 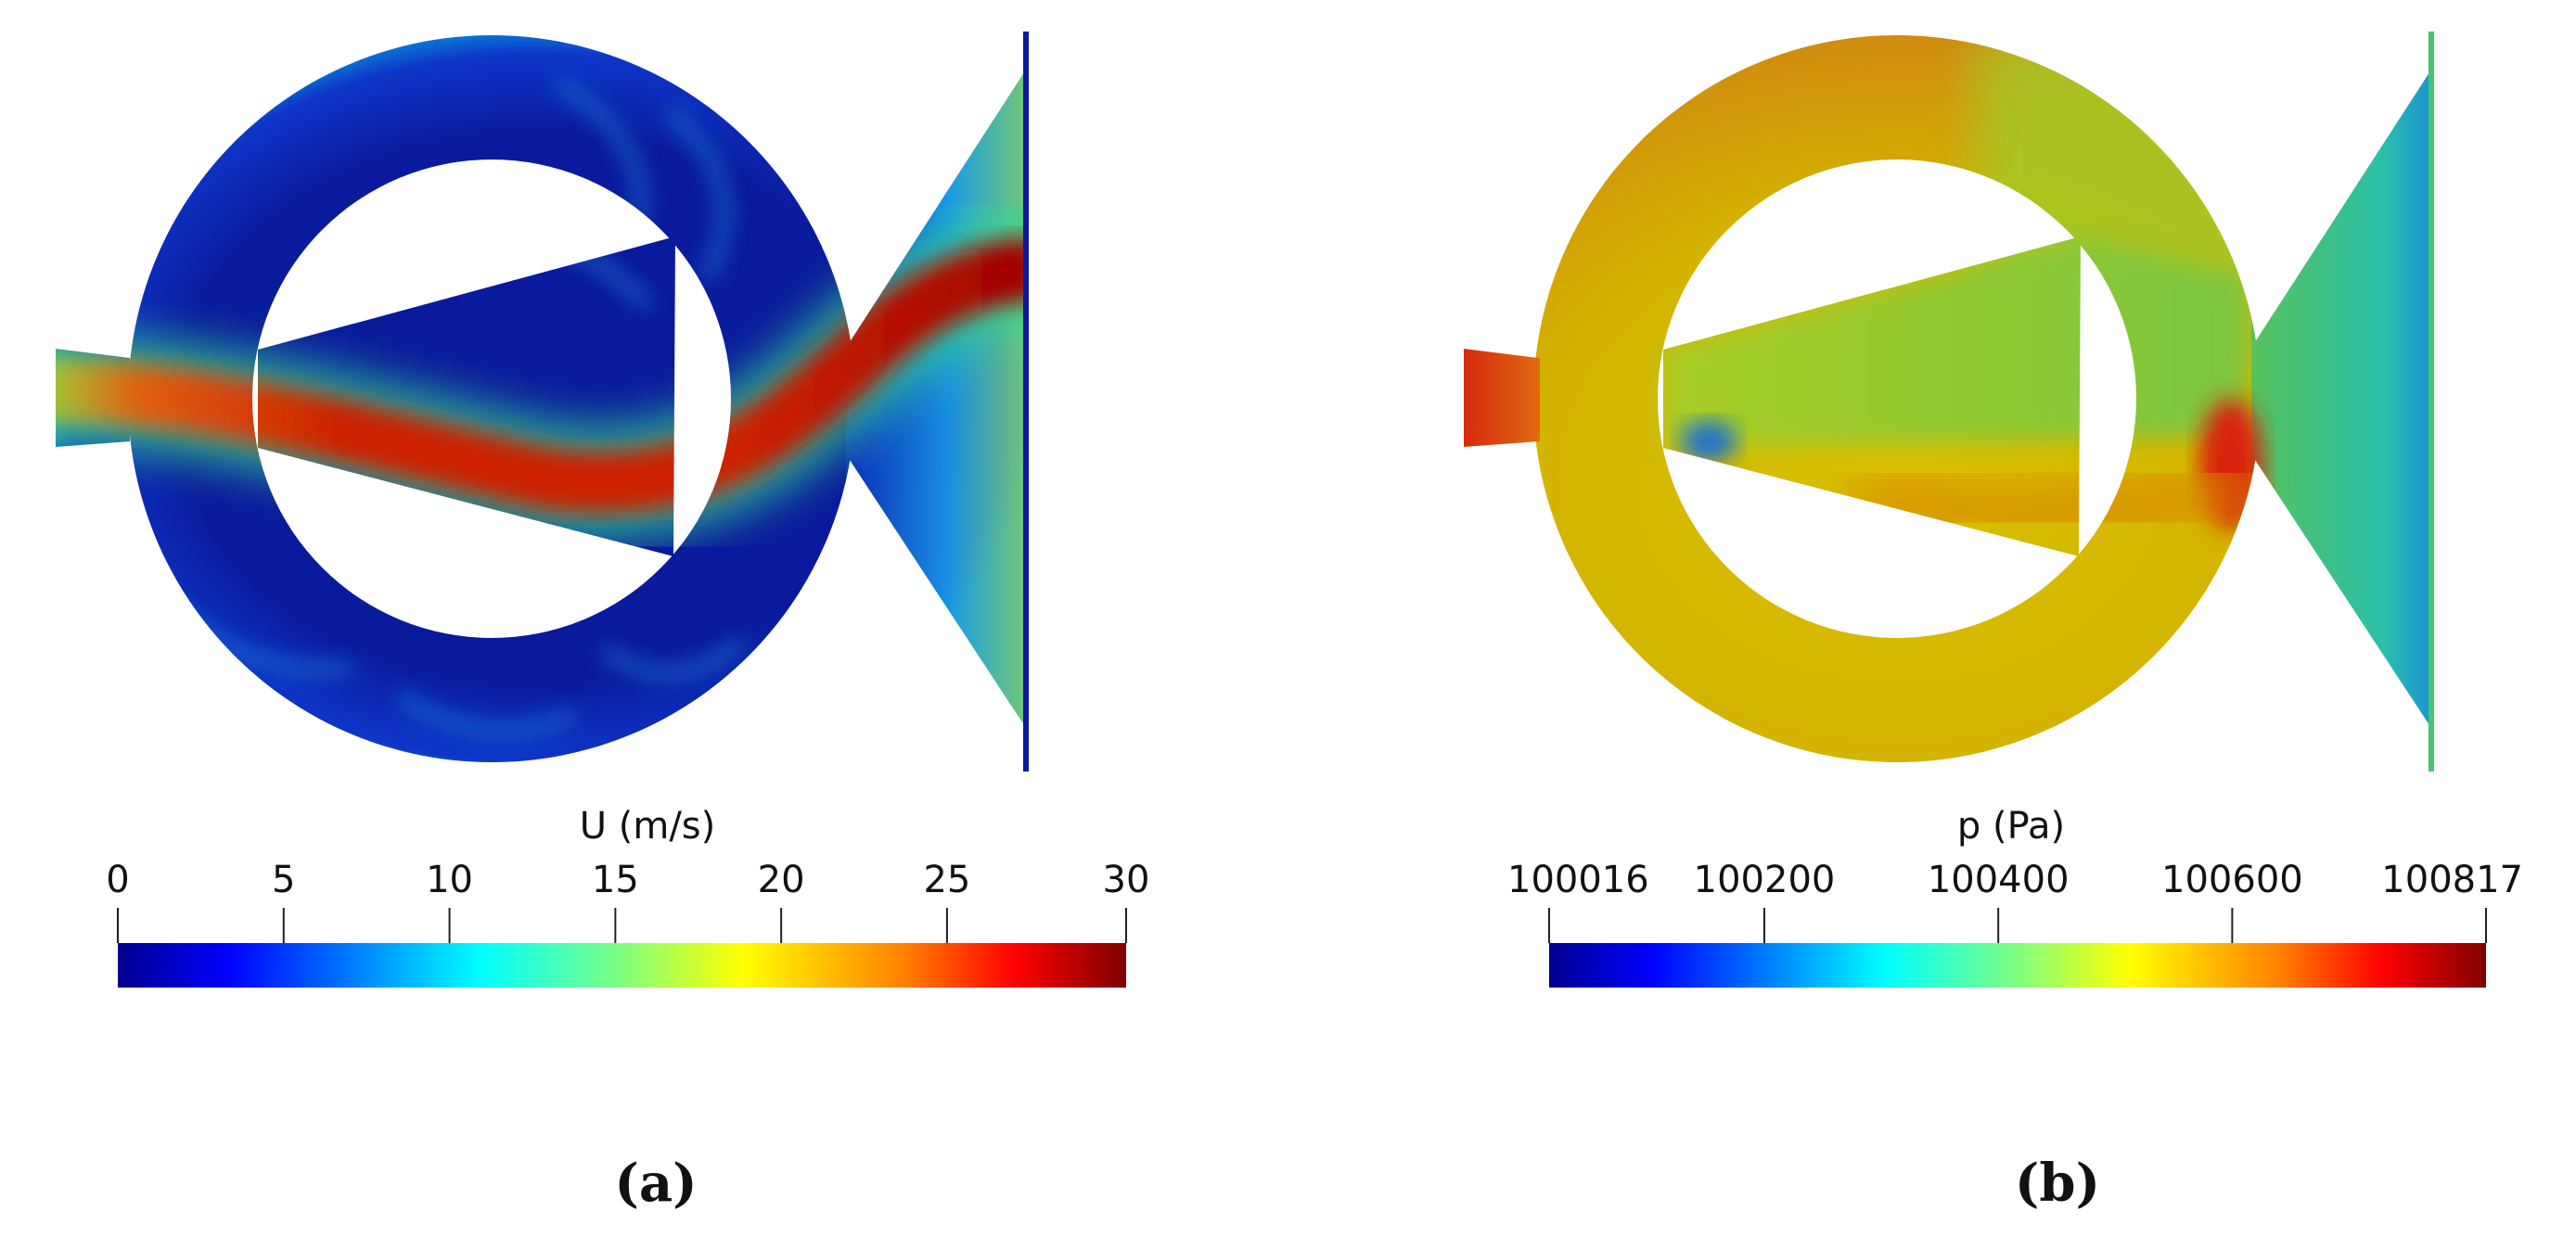 What do you see at coordinates (2232, 880) in the screenshot?
I see `colorbar-tick-label: 100600` at bounding box center [2232, 880].